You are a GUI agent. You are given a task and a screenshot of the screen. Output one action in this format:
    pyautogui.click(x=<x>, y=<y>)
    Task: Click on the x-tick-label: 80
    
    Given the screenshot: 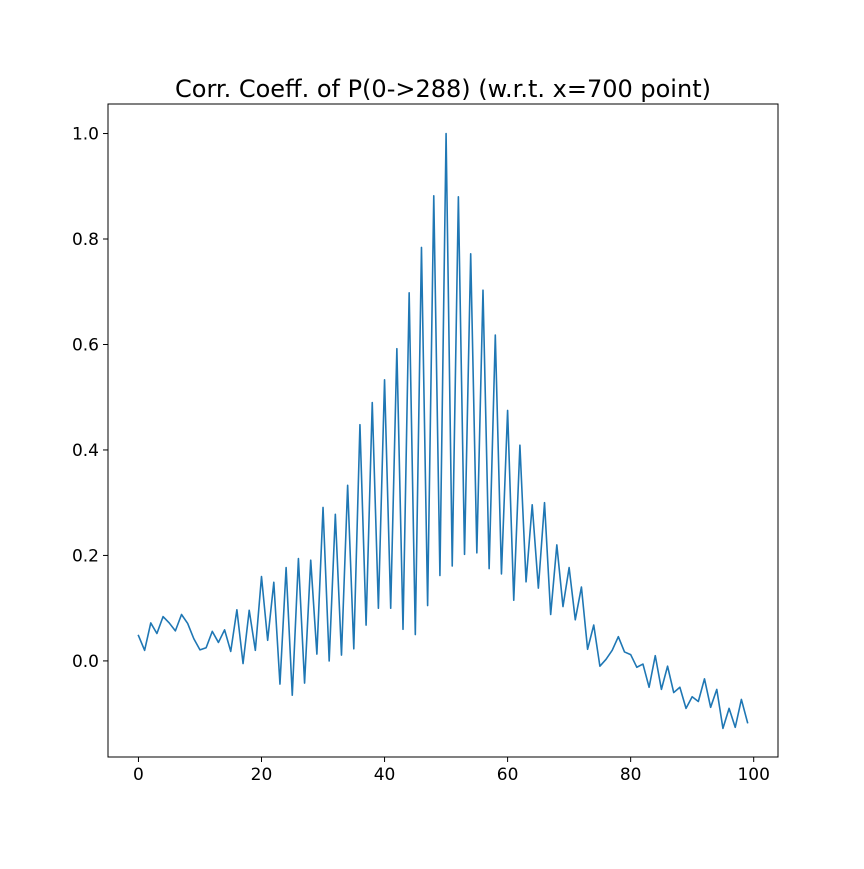 What is the action you would take?
    pyautogui.click(x=631, y=775)
    